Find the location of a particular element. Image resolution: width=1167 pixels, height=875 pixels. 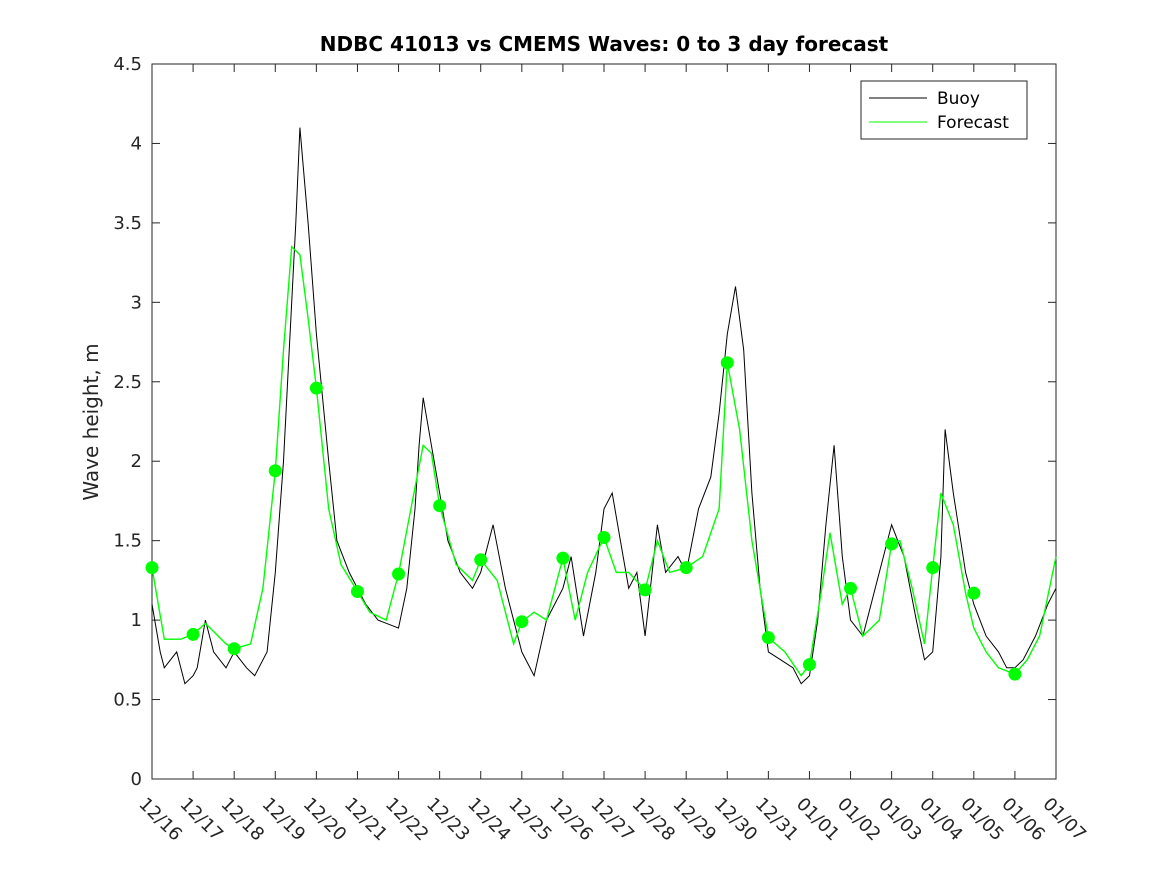

legend-box is located at coordinates (944, 110).